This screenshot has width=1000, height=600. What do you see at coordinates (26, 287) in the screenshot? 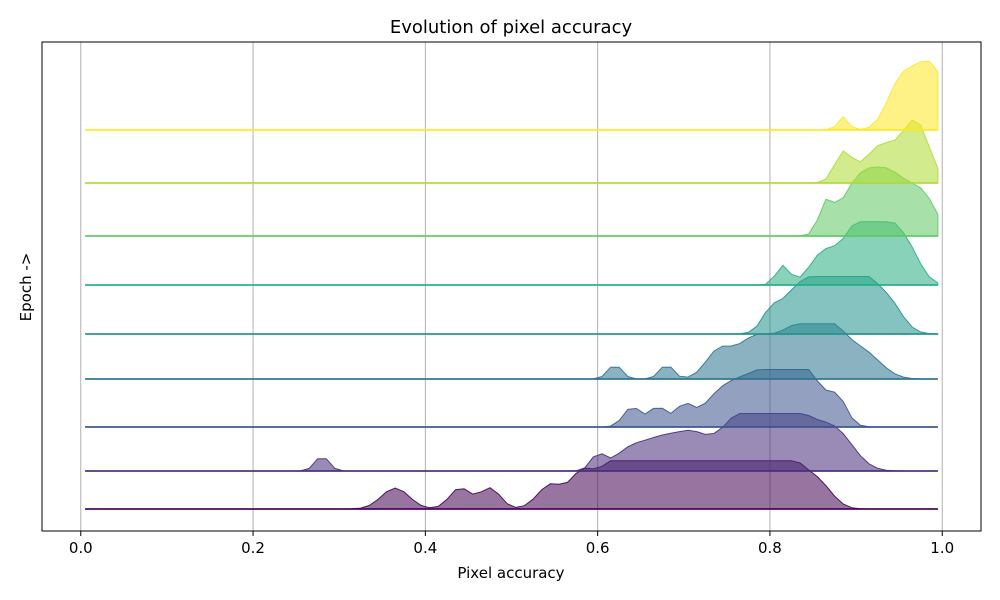
I see `y-axis-label: Epoch ->` at bounding box center [26, 287].